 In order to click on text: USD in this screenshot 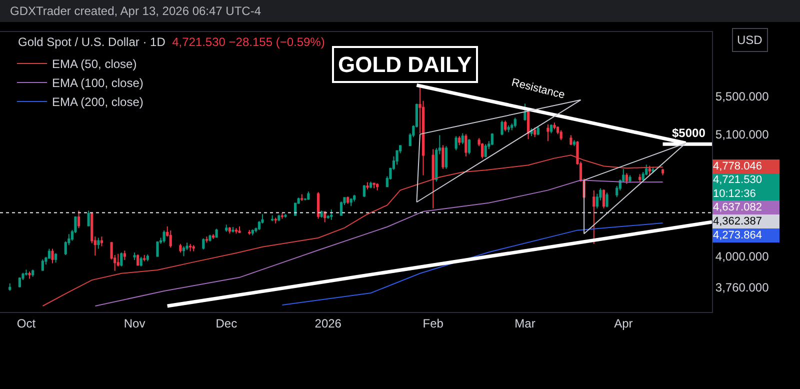, I will do `click(750, 40)`.